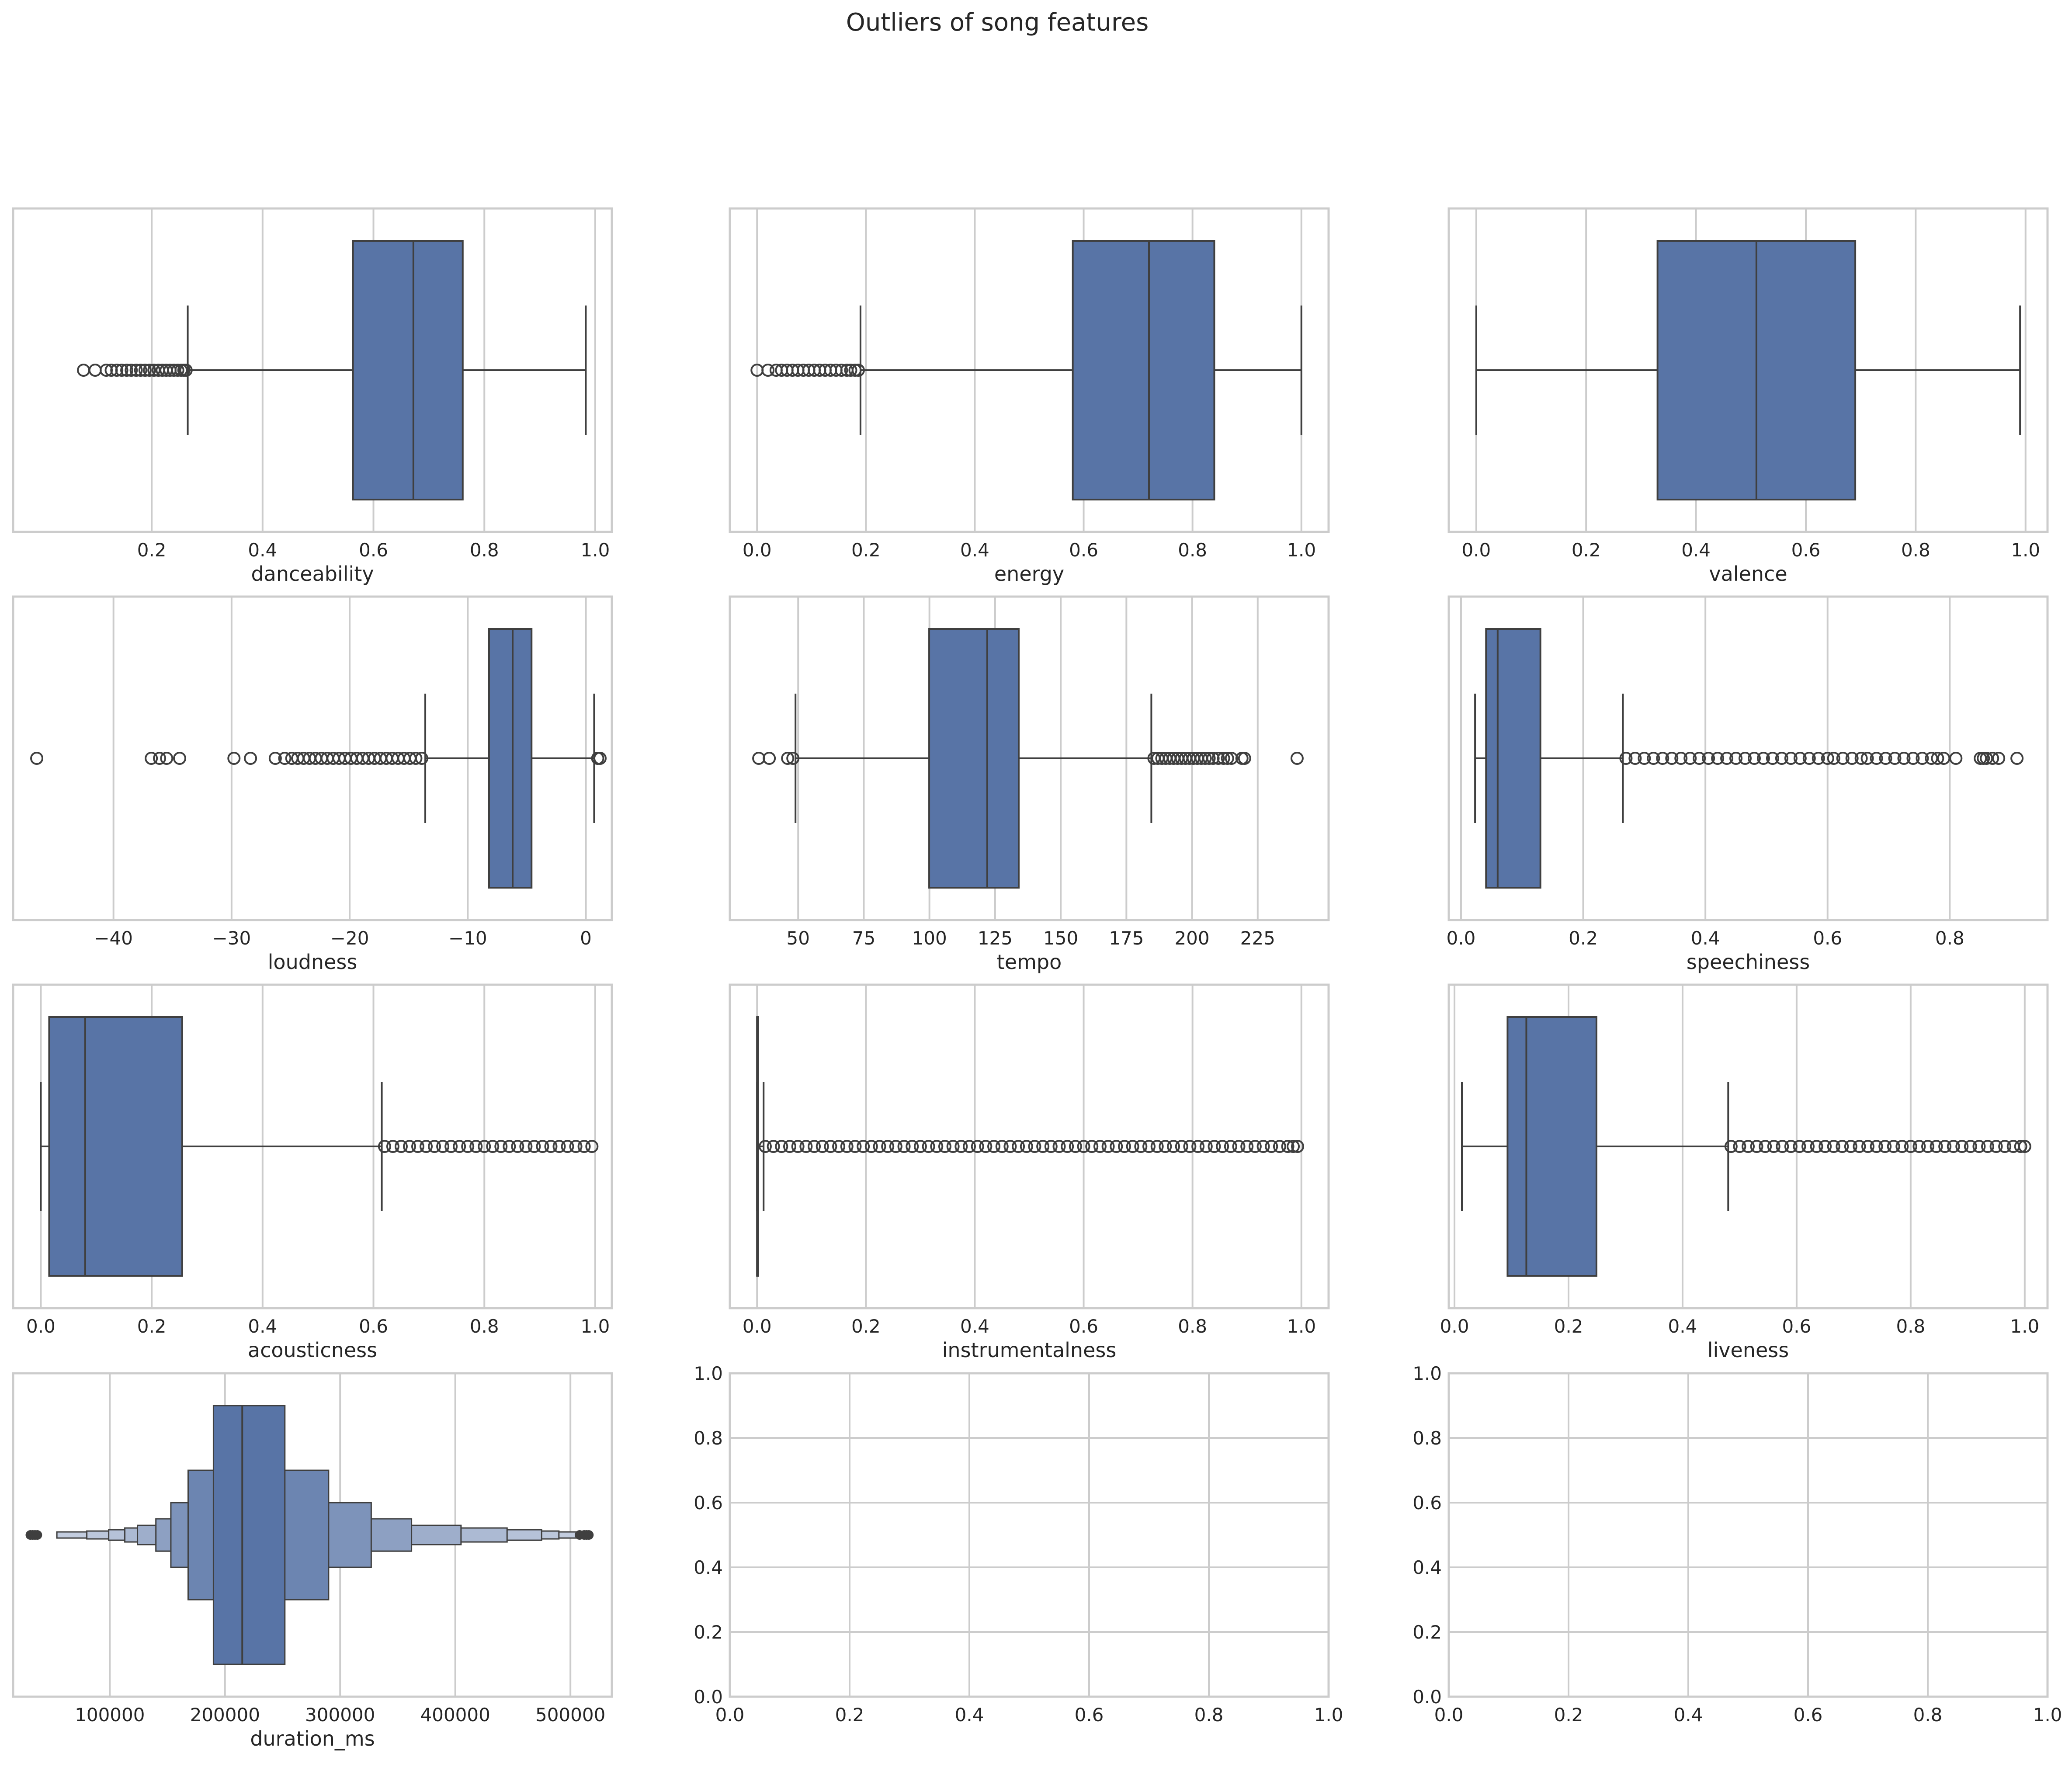 The image size is (2072, 1771). What do you see at coordinates (114, 938) in the screenshot?
I see `x-tick-label: −40` at bounding box center [114, 938].